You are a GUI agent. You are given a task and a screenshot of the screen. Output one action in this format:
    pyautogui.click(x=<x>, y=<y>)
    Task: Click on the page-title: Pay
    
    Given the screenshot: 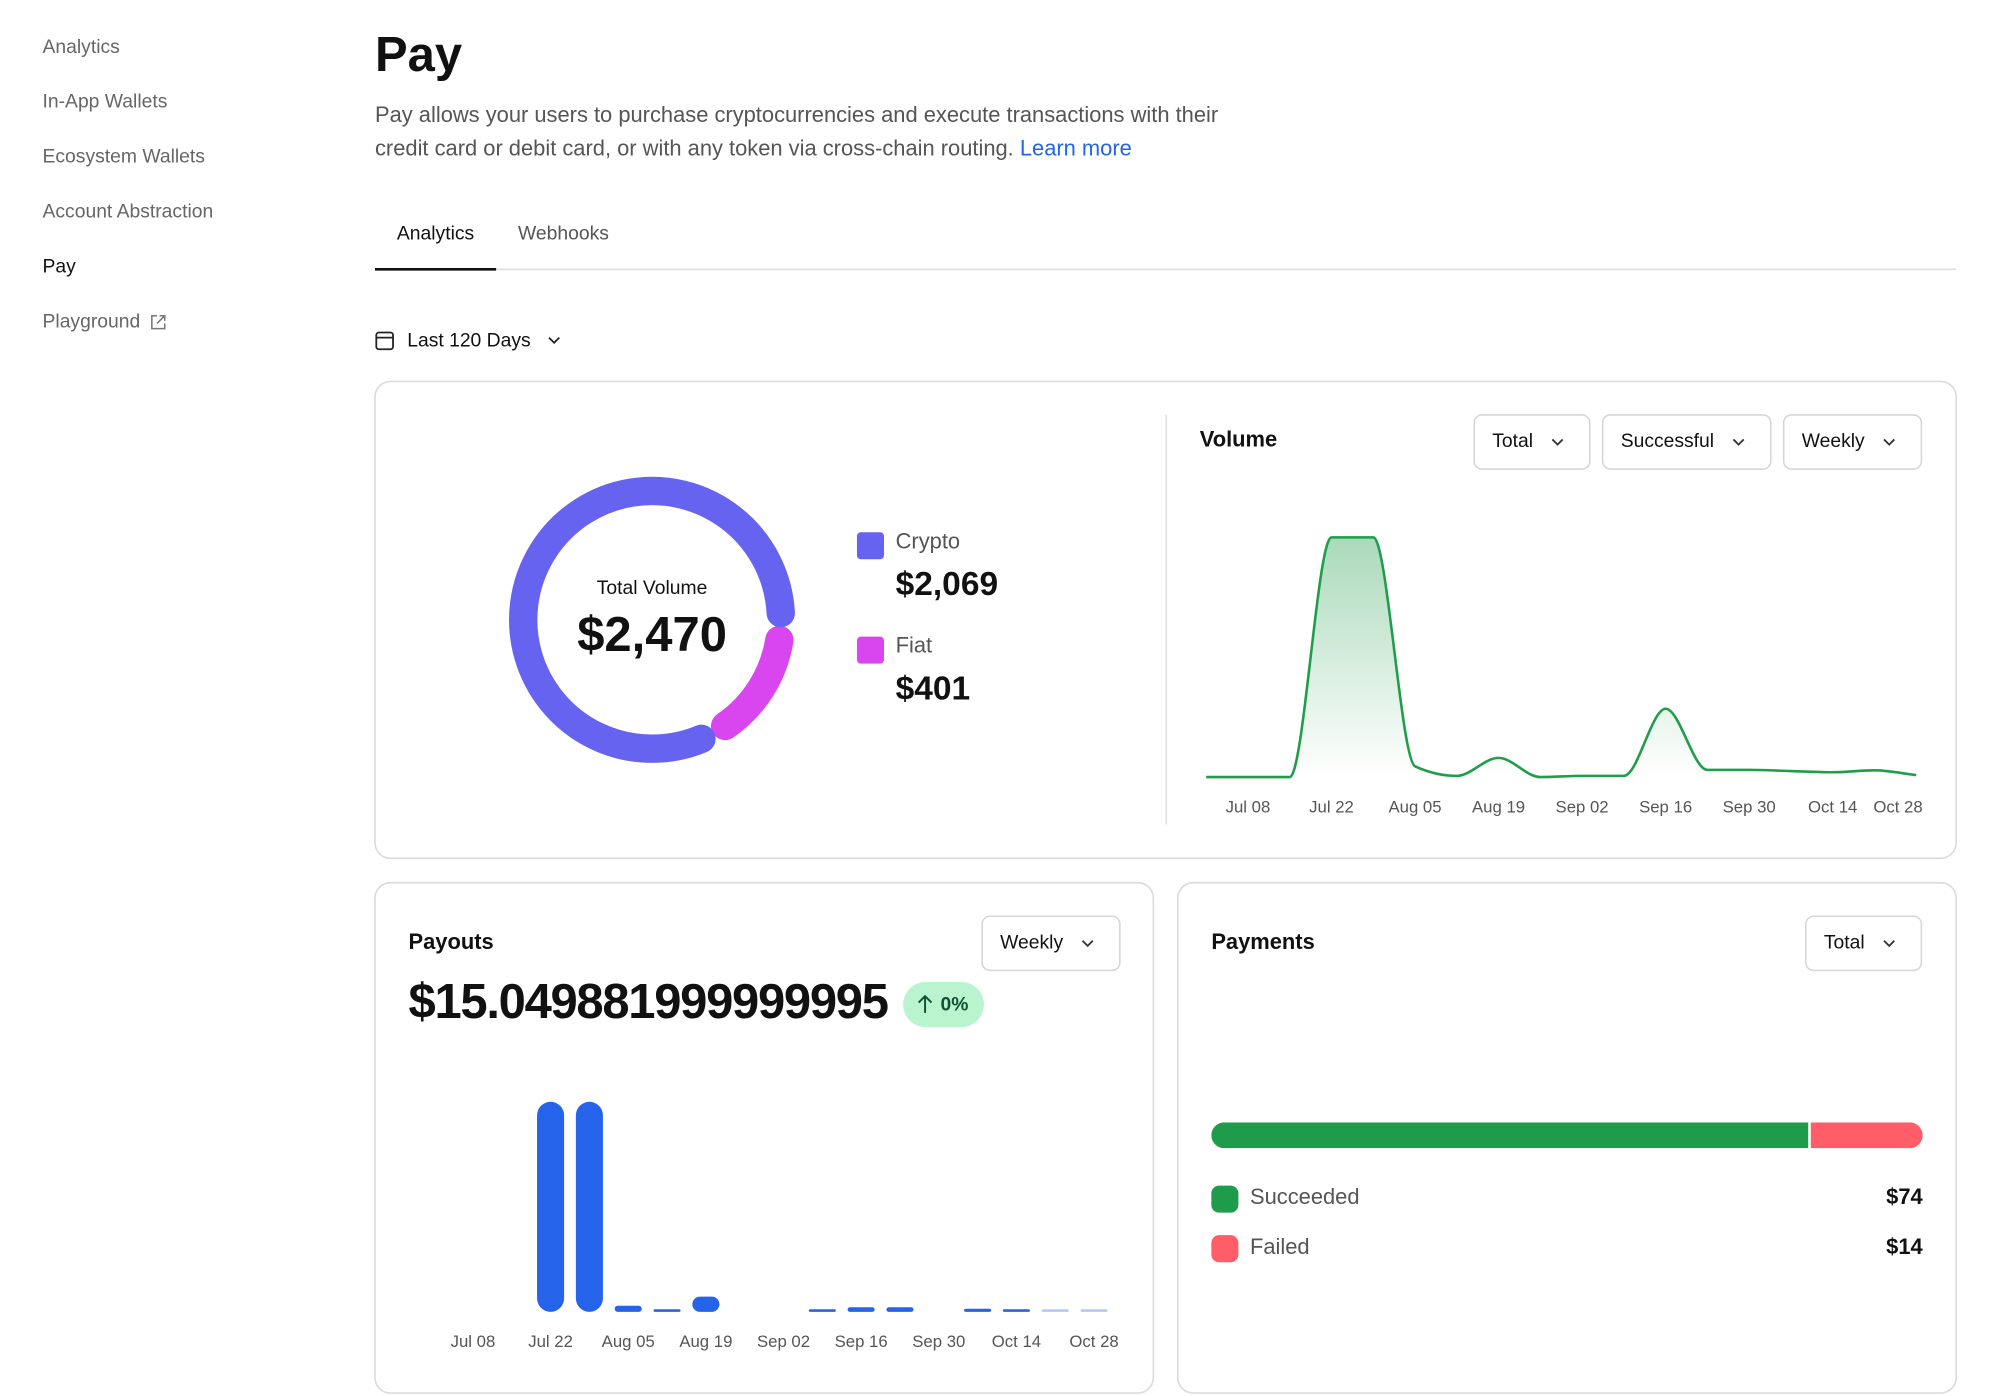 What is the action you would take?
    pyautogui.click(x=418, y=55)
    